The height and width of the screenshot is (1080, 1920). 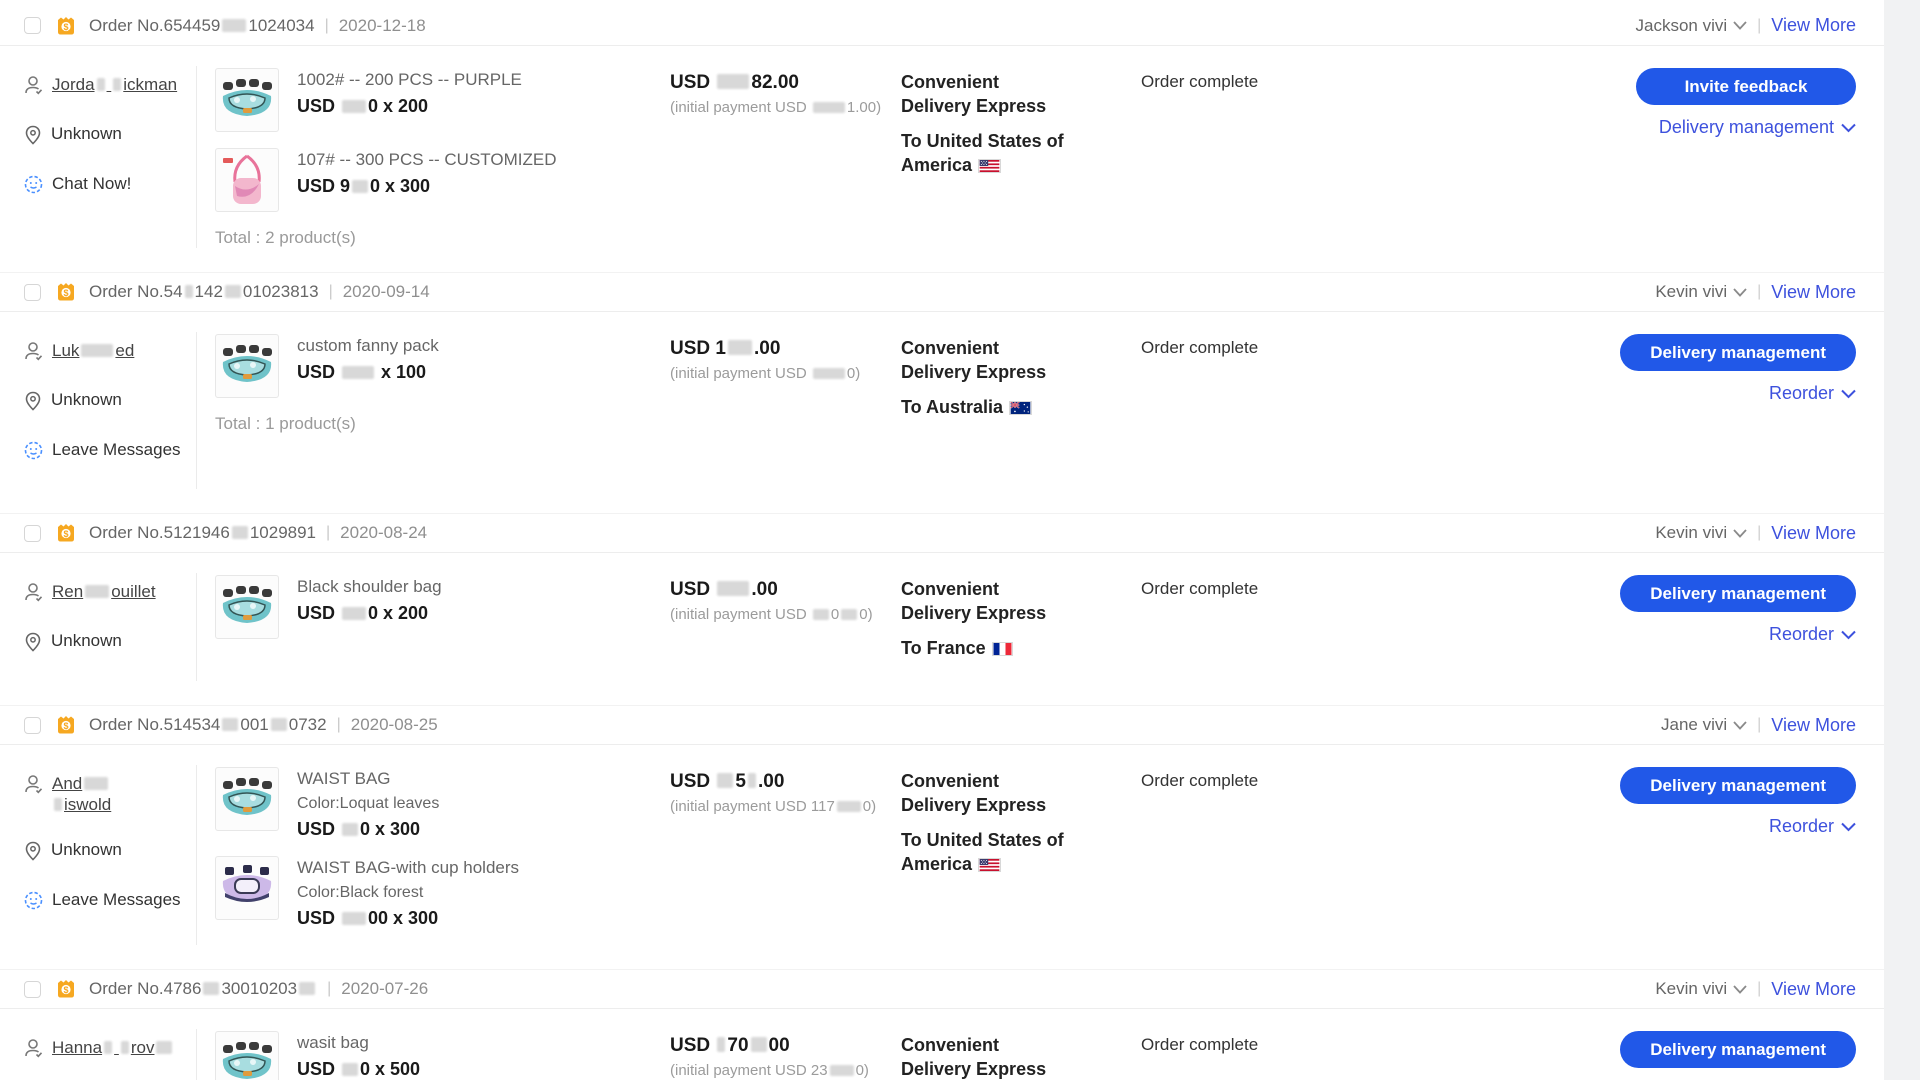 What do you see at coordinates (409, 79) in the screenshot?
I see `product-title: 1002# -- 200 PCS -- PURPLE` at bounding box center [409, 79].